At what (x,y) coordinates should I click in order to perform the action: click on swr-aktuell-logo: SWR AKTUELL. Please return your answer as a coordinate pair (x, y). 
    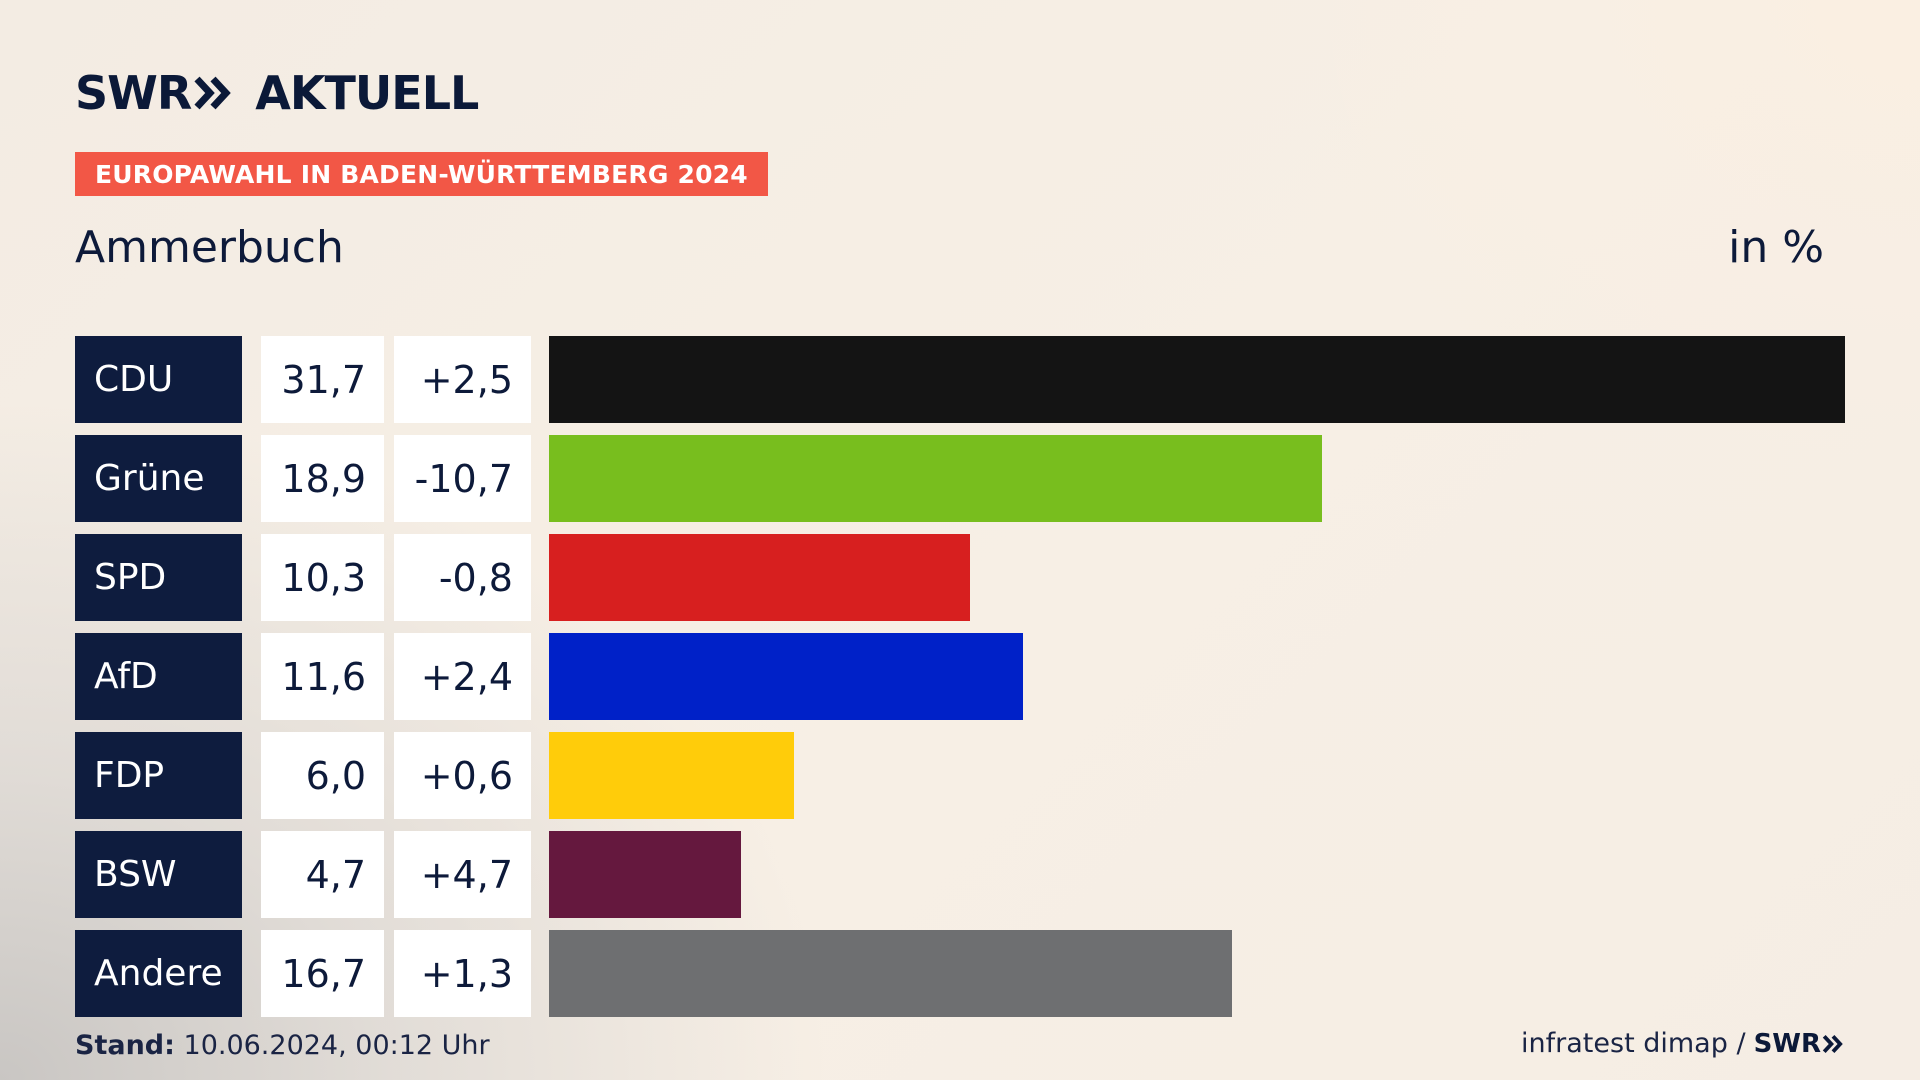
    Looking at the image, I should click on (277, 93).